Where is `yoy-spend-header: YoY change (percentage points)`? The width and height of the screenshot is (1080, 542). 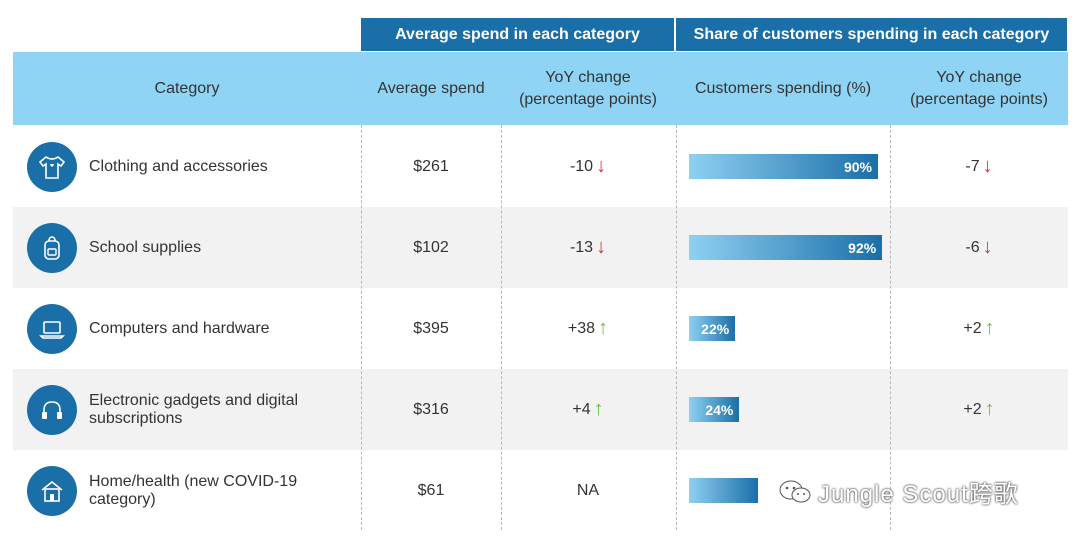
yoy-spend-header: YoY change (percentage points) is located at coordinates (588, 88).